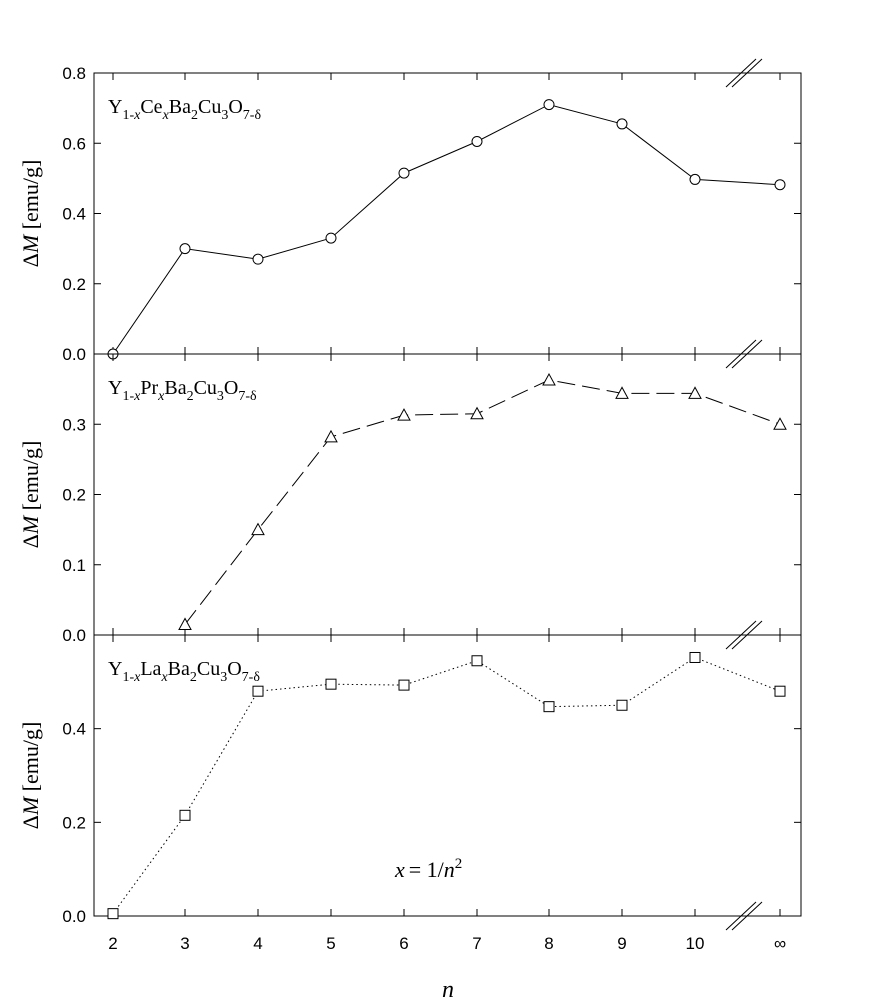 The height and width of the screenshot is (1006, 894). Describe the element at coordinates (695, 943) in the screenshot. I see `x-tick-label: 10` at that location.